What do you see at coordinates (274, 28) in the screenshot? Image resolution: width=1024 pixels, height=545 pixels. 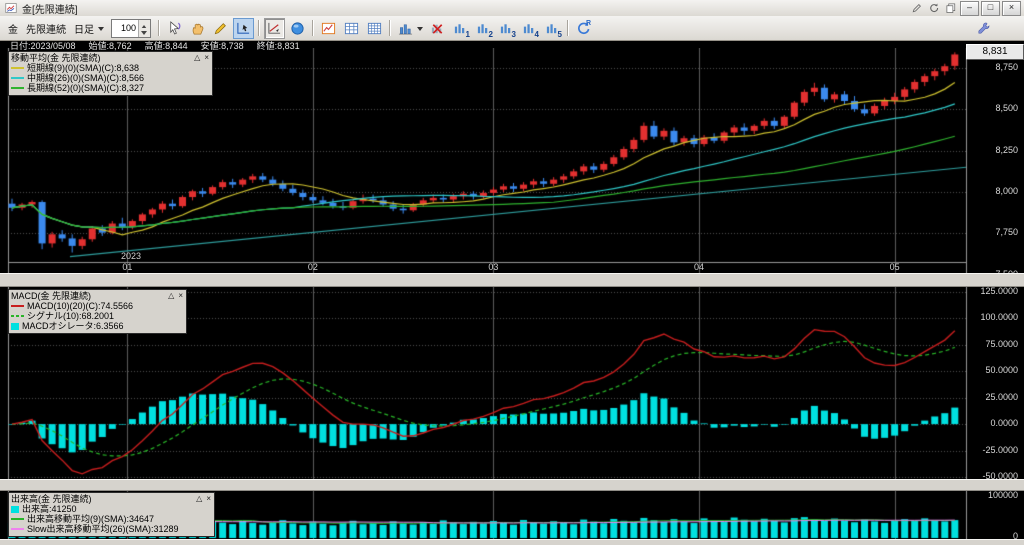 I see `trendline-tool` at bounding box center [274, 28].